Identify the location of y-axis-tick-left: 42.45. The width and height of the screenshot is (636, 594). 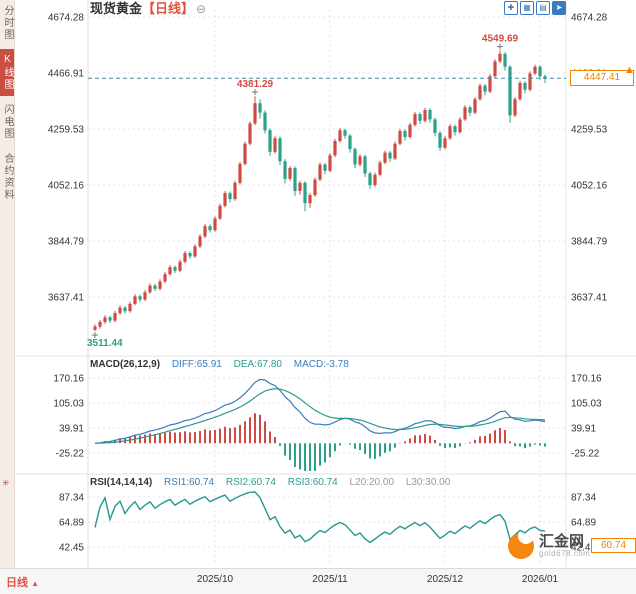
(71, 547).